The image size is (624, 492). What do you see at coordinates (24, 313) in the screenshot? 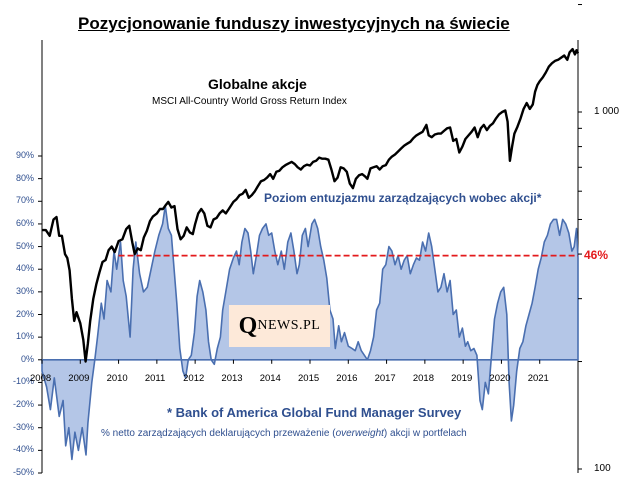
I see `left-tick-label: 20%` at bounding box center [24, 313].